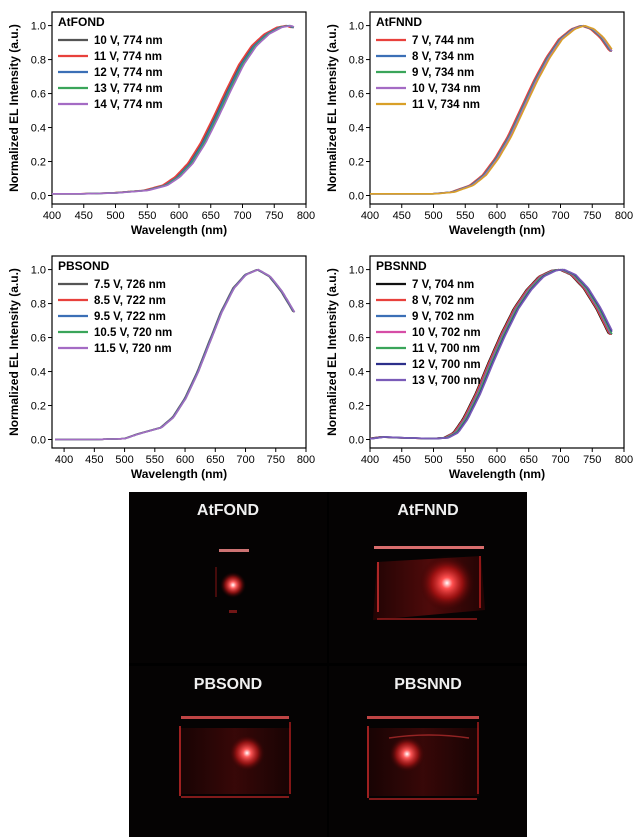 The image size is (636, 837). What do you see at coordinates (443, 285) in the screenshot?
I see `legend-entry: 7 V, 704 nm` at bounding box center [443, 285].